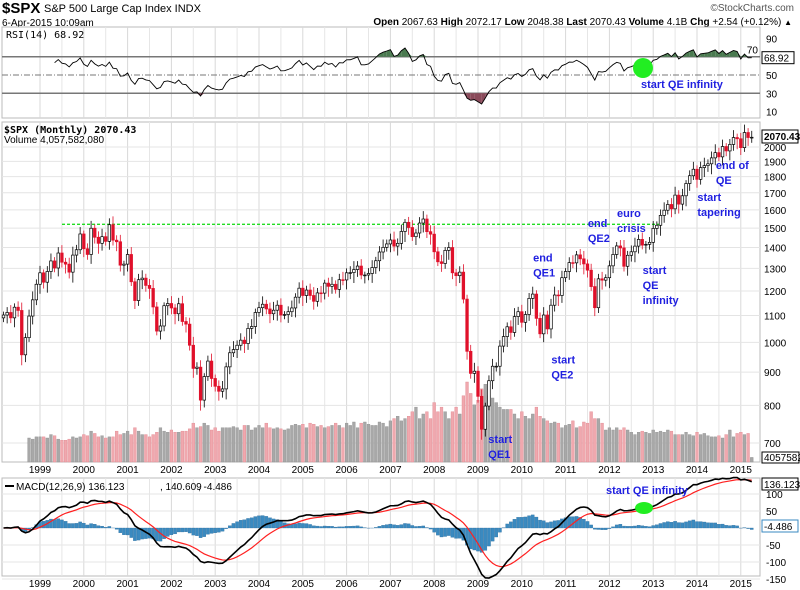 Image resolution: width=800 pixels, height=590 pixels. I want to click on last-price-box, so click(780, 136).